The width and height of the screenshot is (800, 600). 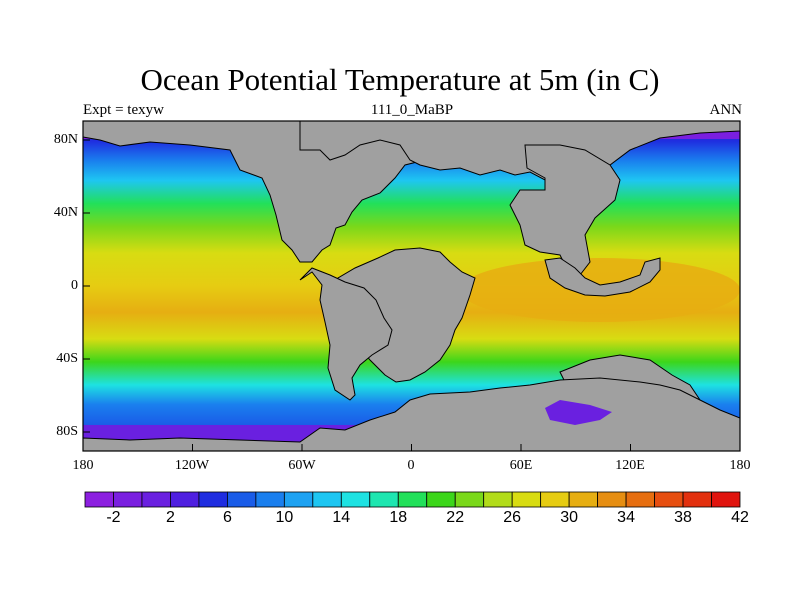 What do you see at coordinates (412, 110) in the screenshot?
I see `time-label: 111_0_MaBP` at bounding box center [412, 110].